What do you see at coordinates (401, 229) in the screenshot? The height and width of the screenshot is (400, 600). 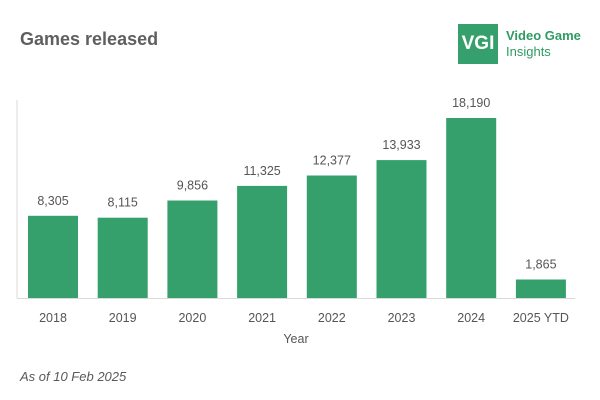 I see `bar-2023` at bounding box center [401, 229].